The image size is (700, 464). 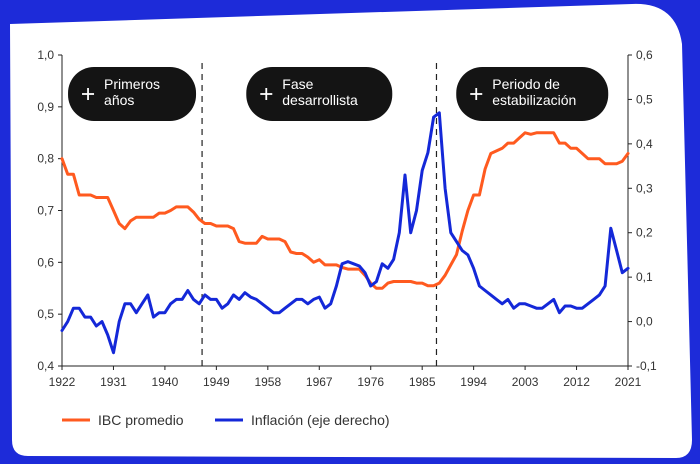 What do you see at coordinates (644, 55) in the screenshot?
I see `right-tick-label: 0,6` at bounding box center [644, 55].